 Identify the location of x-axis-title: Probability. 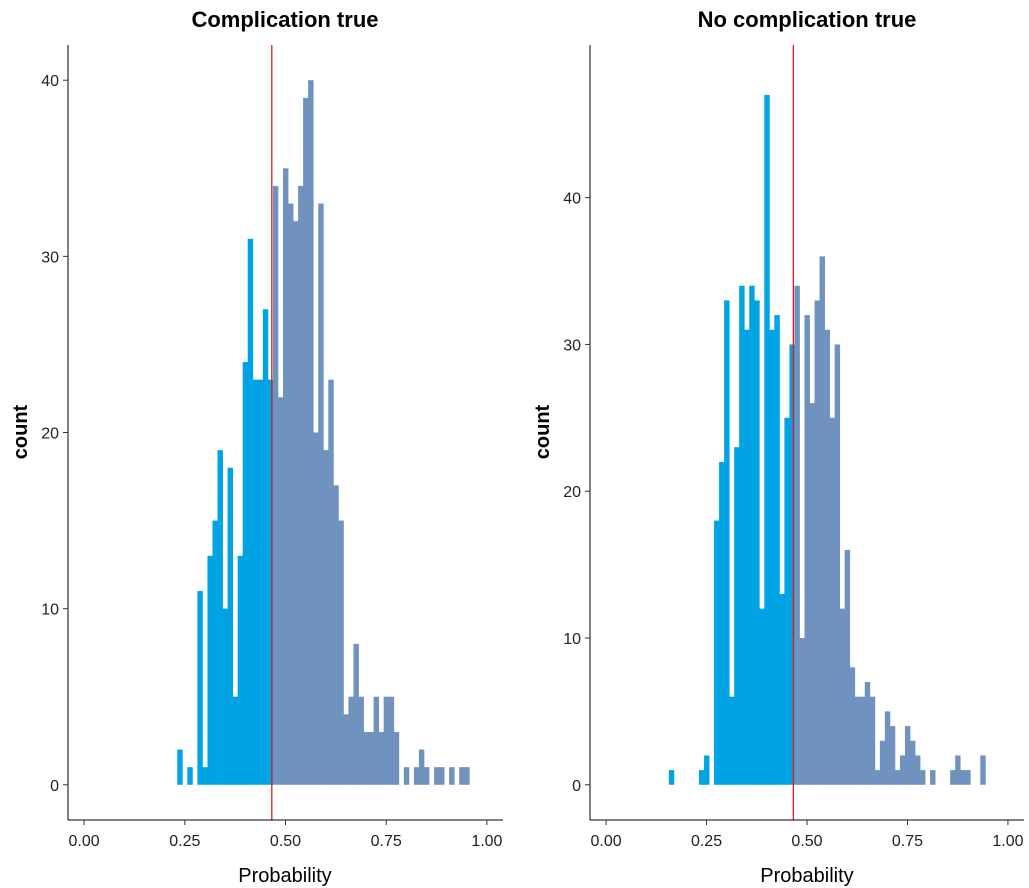
(284, 876).